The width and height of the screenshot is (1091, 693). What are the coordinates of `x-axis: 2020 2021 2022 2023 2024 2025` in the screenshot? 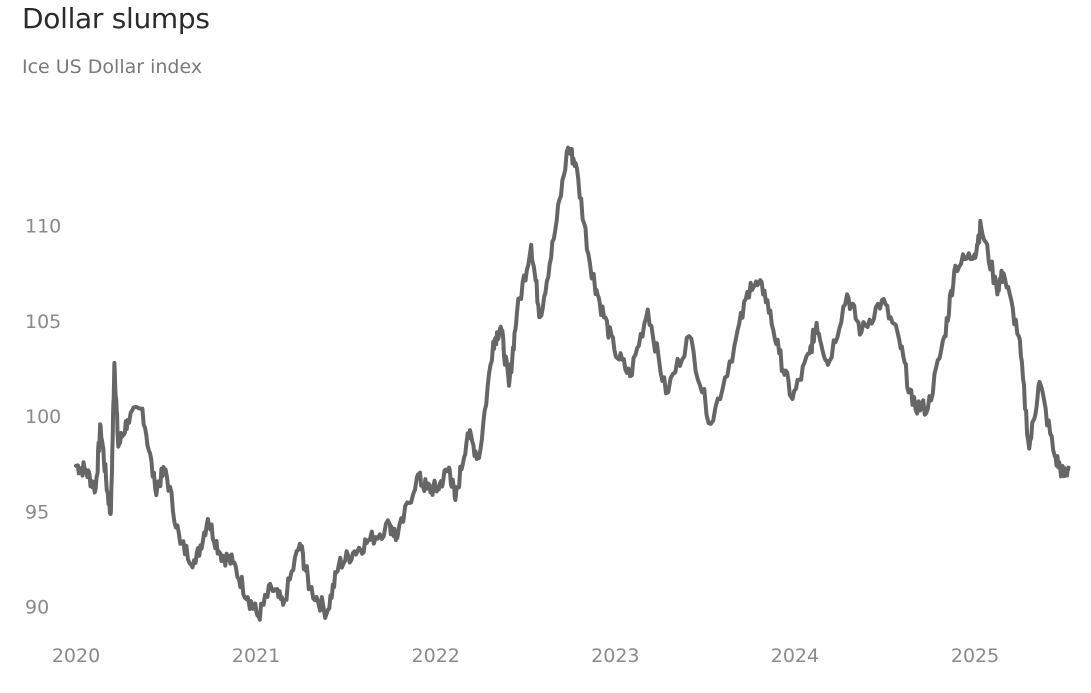 It's located at (525, 656).